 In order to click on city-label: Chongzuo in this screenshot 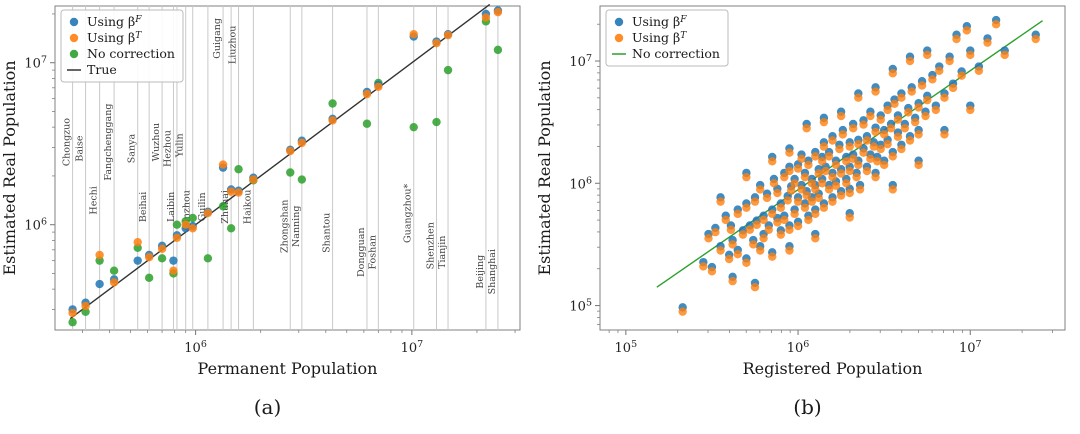, I will do `click(67, 142)`.